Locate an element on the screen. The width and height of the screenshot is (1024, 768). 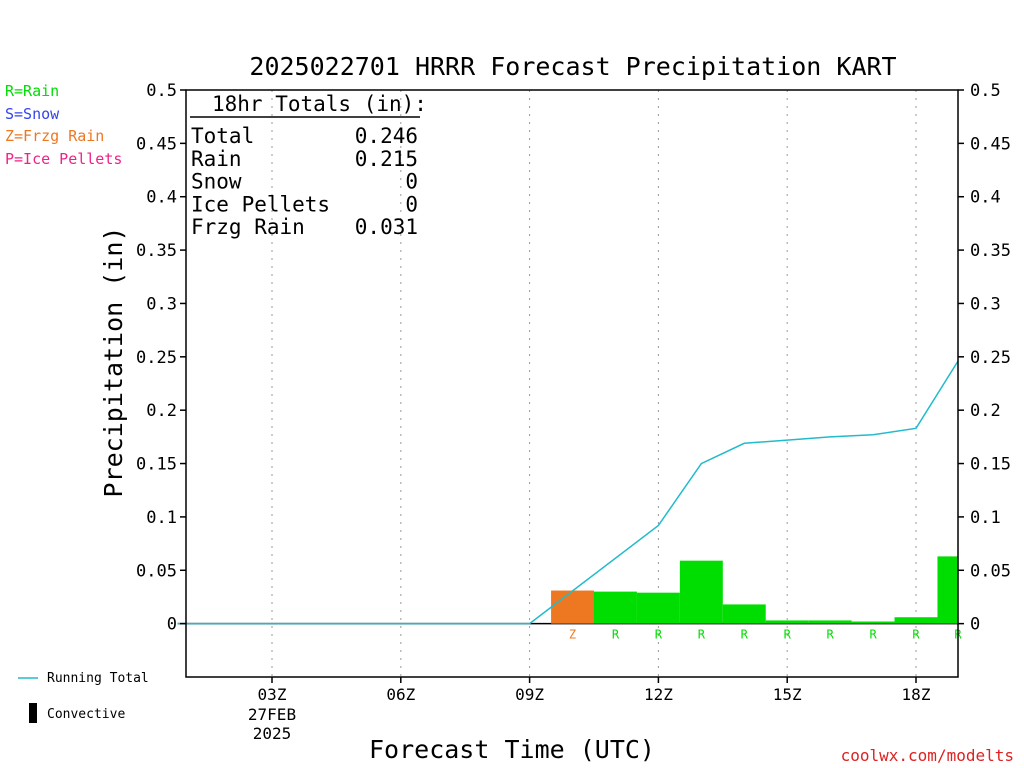
legend-snow: S=Snow is located at coordinates (32, 114).